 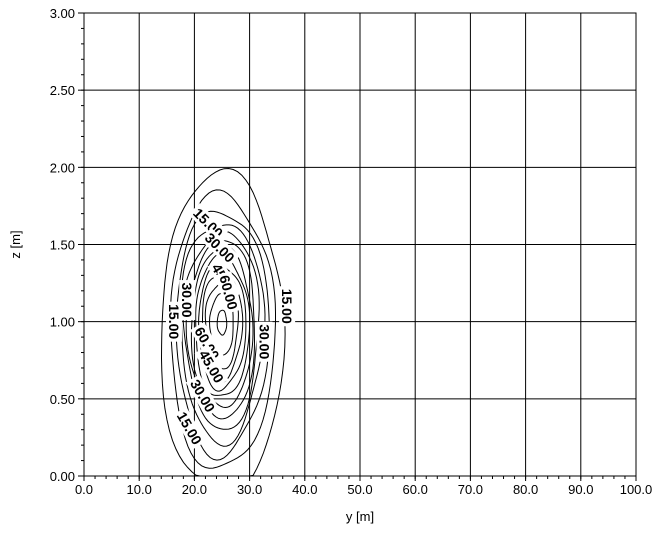 I want to click on y-tick-label: 1.50, so click(x=62, y=245).